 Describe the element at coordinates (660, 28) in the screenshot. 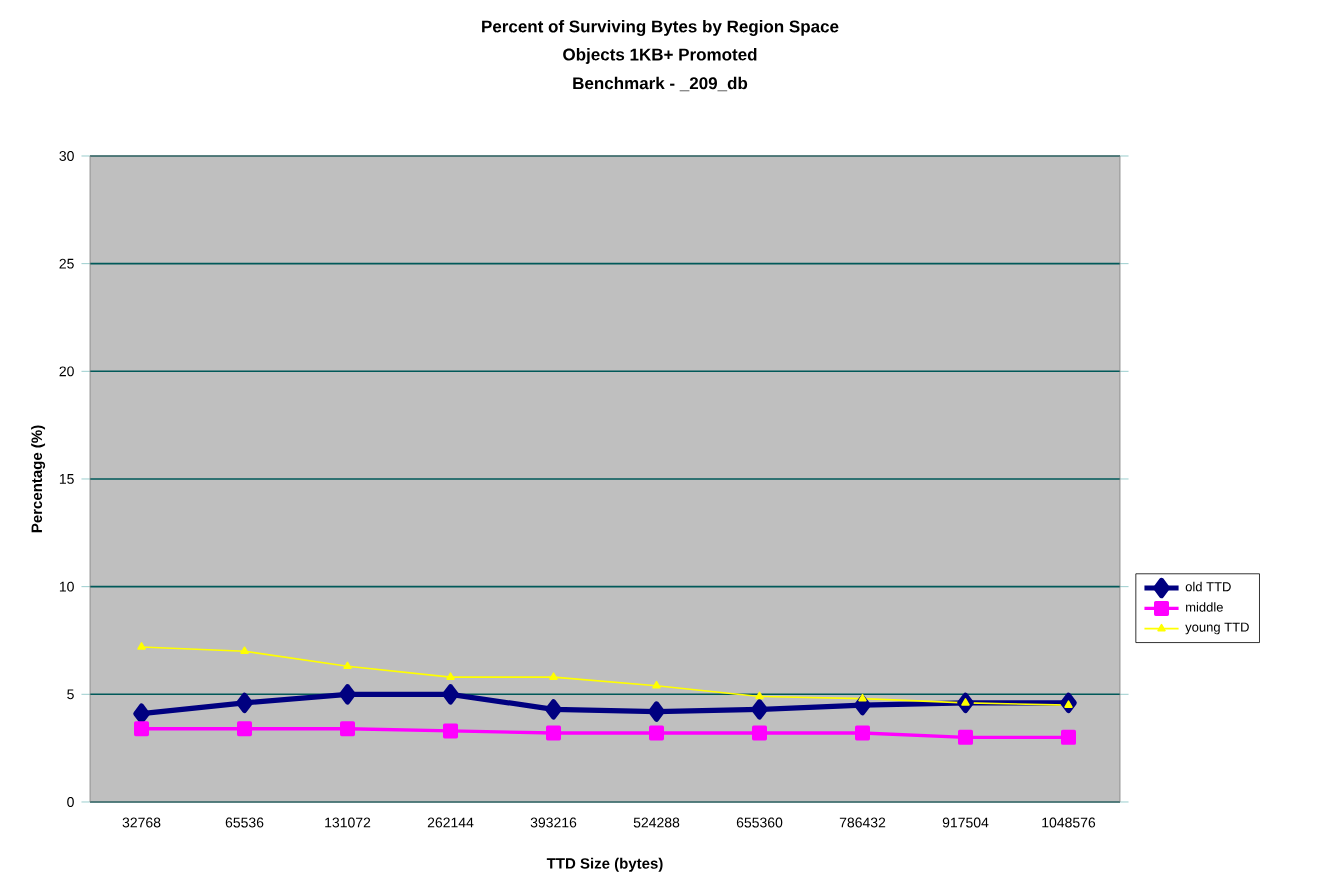

I see `chart-title: Percent of Surviving Bytes by Region Space` at that location.